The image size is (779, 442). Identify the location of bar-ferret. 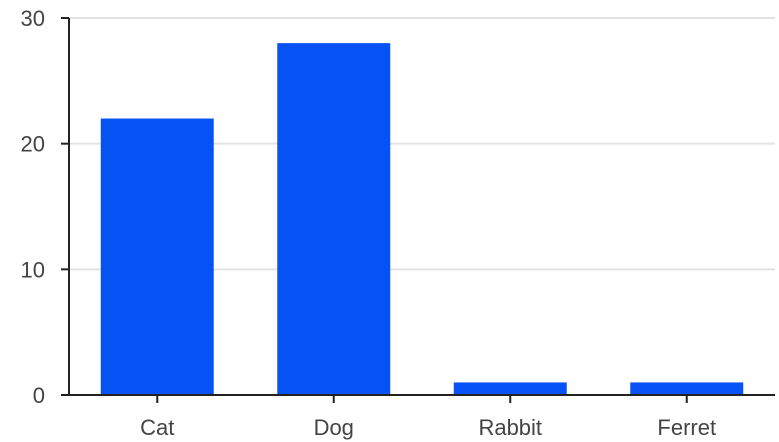
(687, 388).